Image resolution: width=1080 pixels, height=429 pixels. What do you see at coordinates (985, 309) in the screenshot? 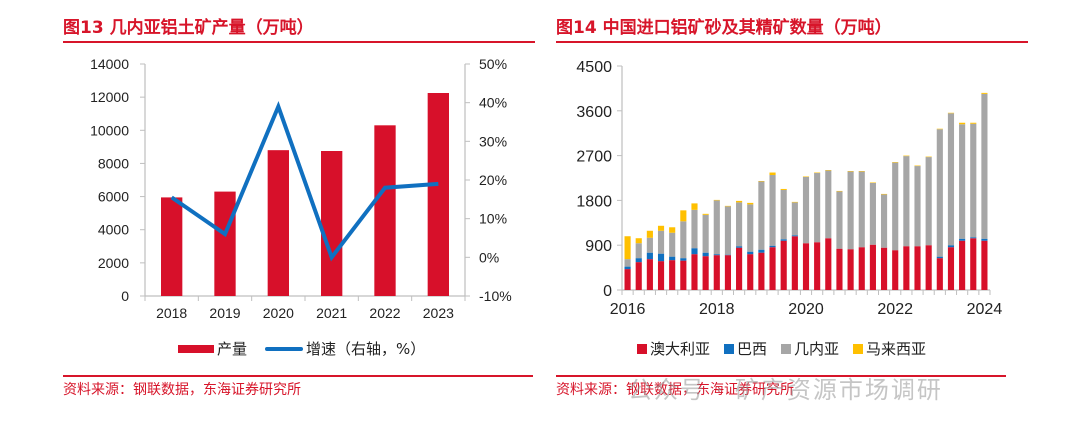
I see `x-tick-label: 2024` at bounding box center [985, 309].